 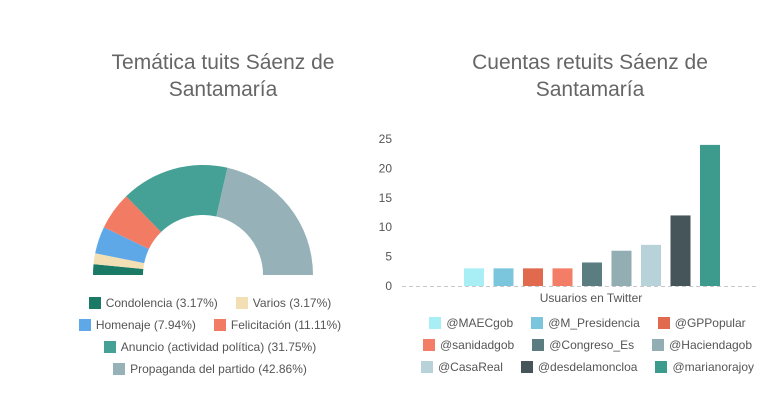 I want to click on bar-legend-row: @sanidadgob @Congreso_Es @Haciendagob, so click(x=587, y=345).